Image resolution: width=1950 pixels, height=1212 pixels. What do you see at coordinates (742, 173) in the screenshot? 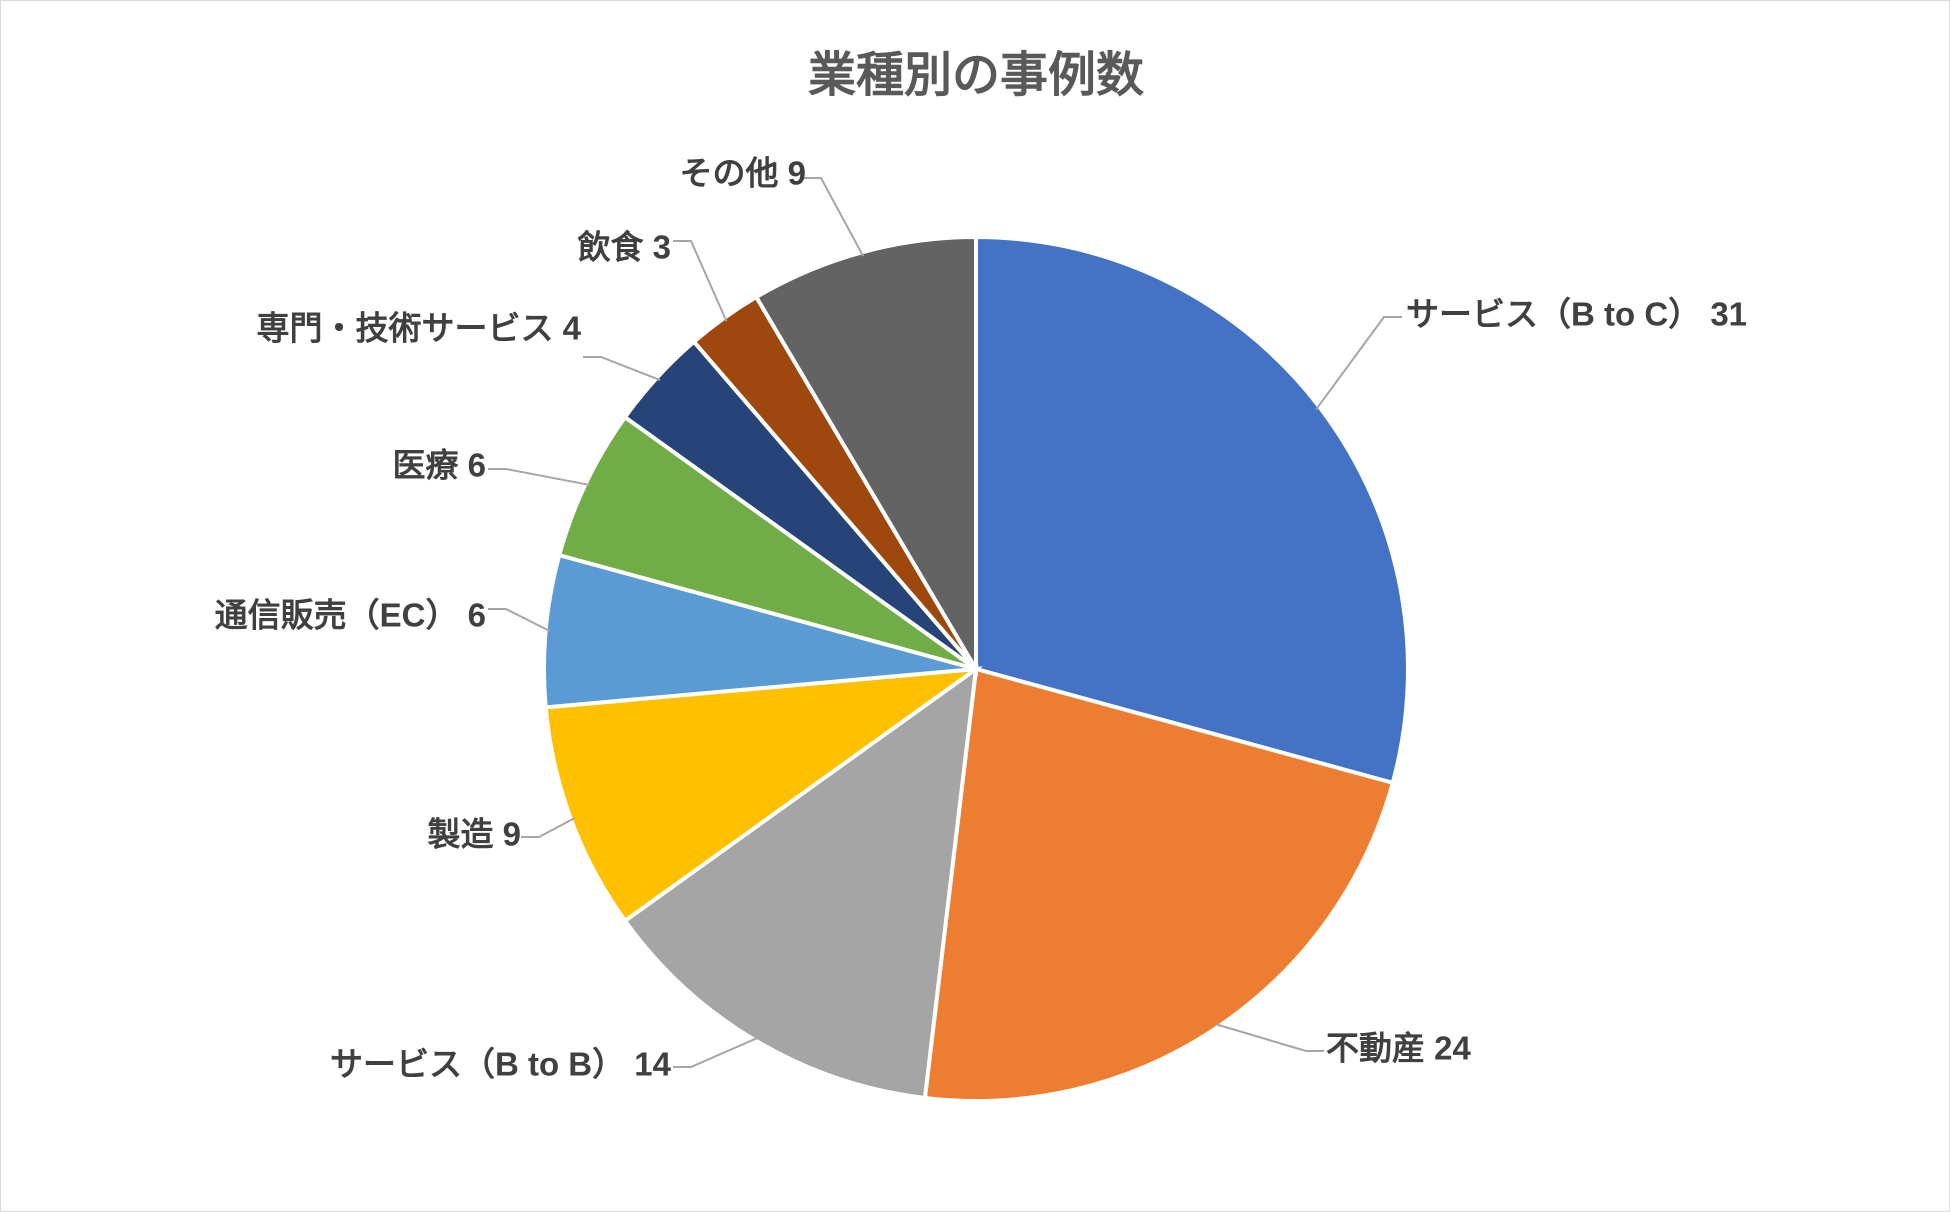
I see `data-label-9: その他 9` at bounding box center [742, 173].